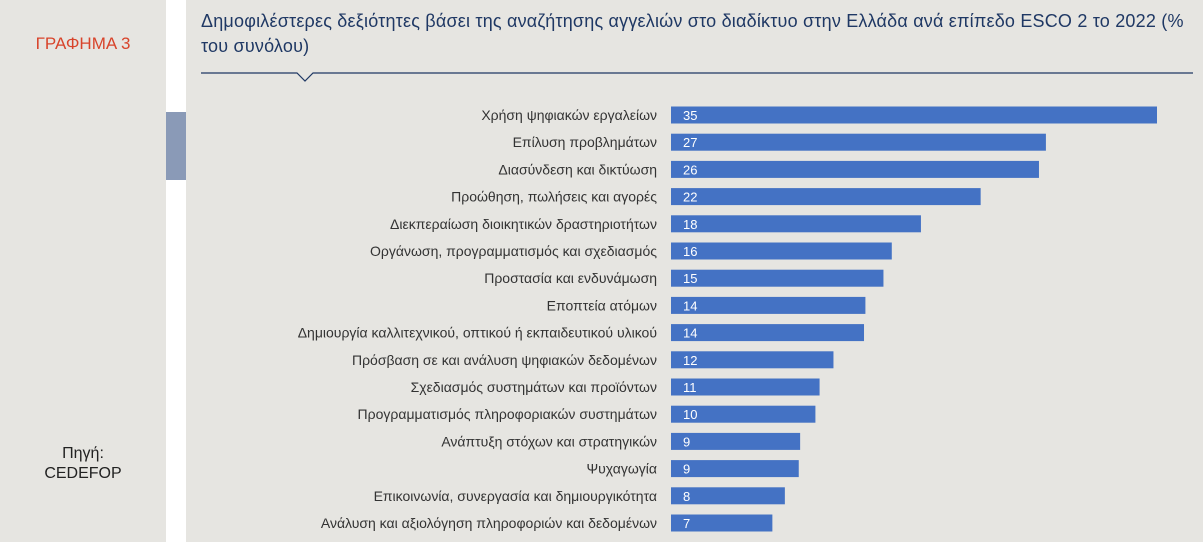 This screenshot has width=1203, height=542. What do you see at coordinates (602, 305) in the screenshot?
I see `category-label: Εποπτεία ατόμων` at bounding box center [602, 305].